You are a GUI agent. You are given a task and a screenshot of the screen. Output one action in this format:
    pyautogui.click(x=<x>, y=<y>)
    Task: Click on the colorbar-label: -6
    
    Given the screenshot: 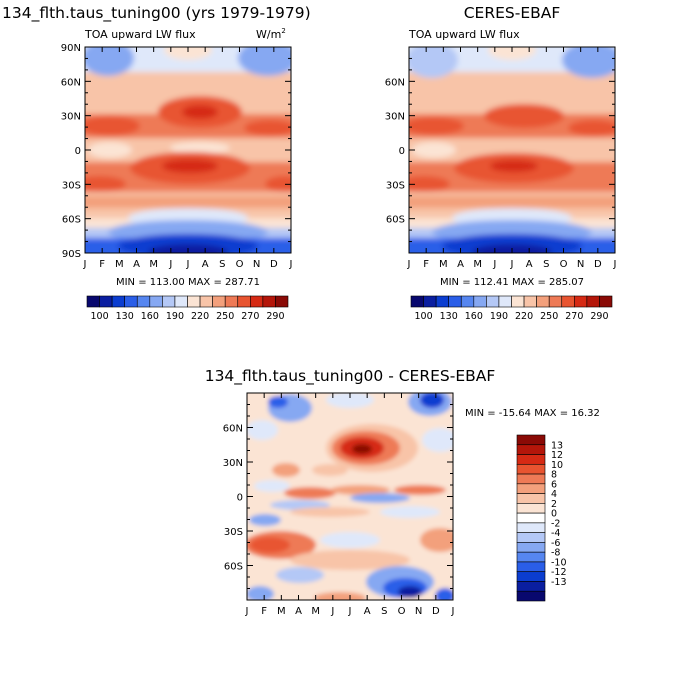 What is the action you would take?
    pyautogui.click(x=555, y=543)
    